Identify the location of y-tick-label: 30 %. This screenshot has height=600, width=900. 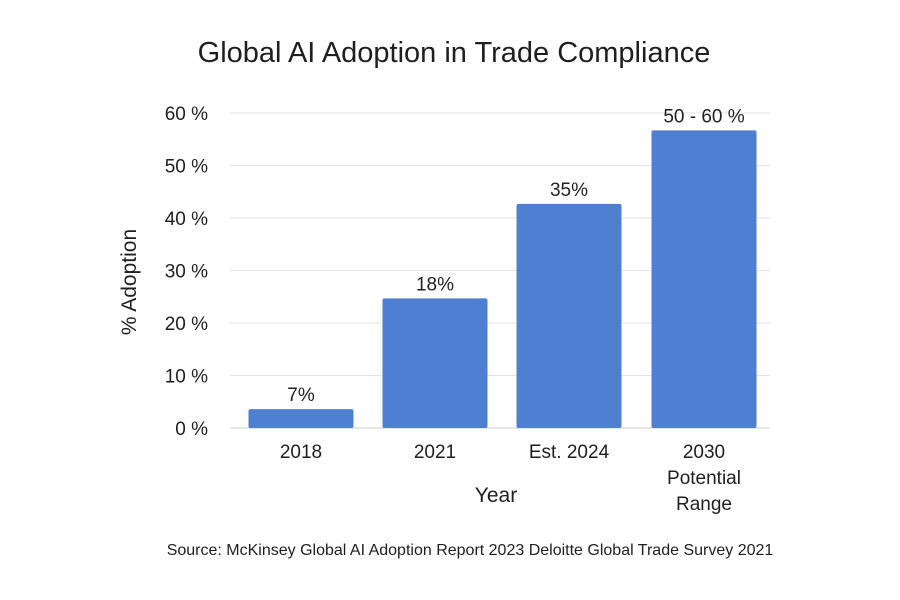
(186, 272).